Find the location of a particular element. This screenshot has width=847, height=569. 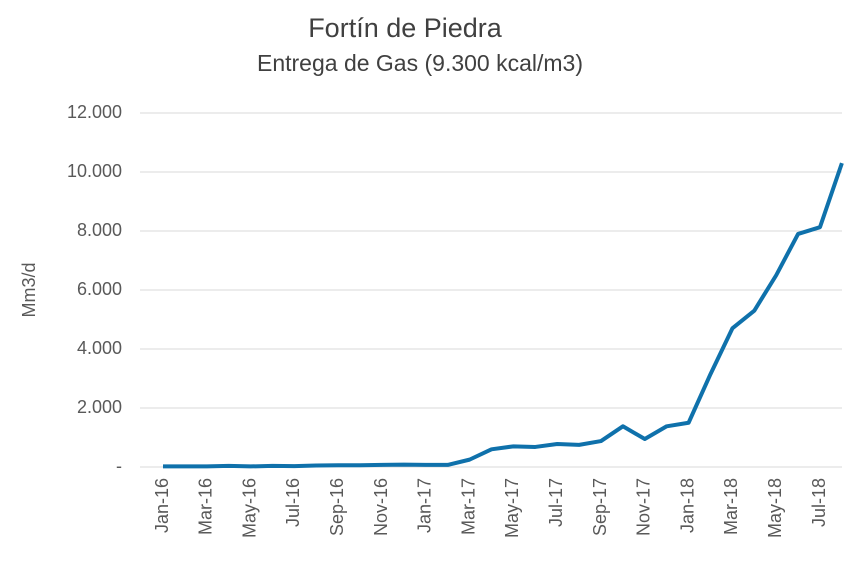

y-tick-label: 2.000 is located at coordinates (99, 407).